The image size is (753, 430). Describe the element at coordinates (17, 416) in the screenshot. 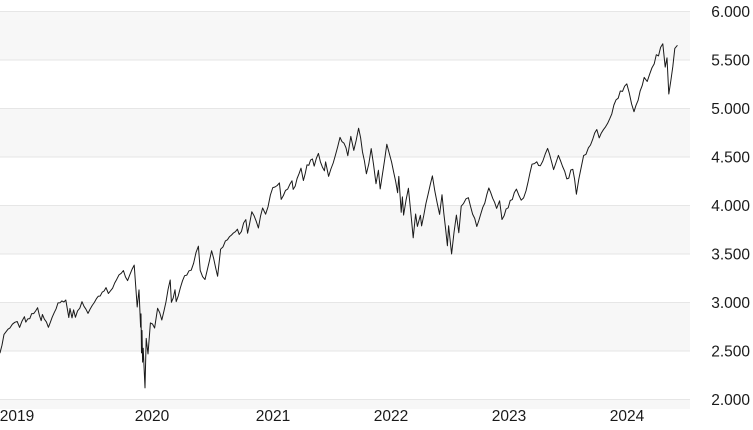

I see `x-tick-label: 2019` at that location.